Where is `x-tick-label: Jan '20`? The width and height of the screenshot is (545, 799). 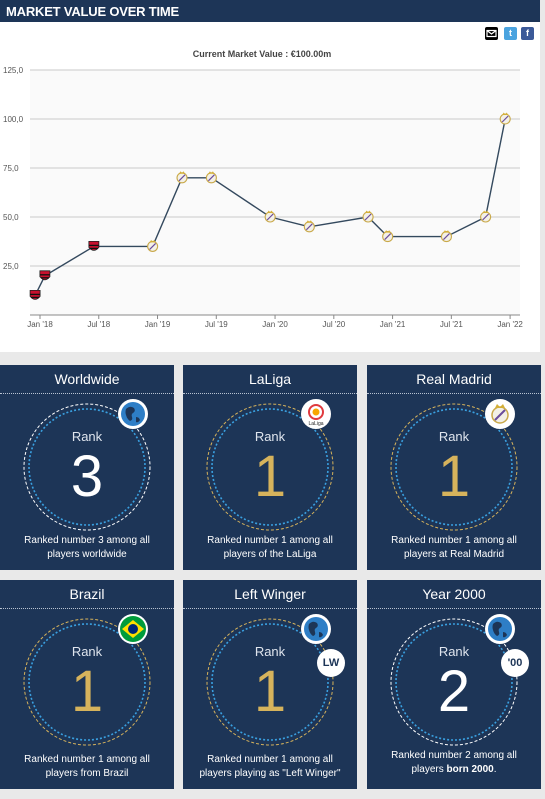 x-tick-label: Jan '20 is located at coordinates (275, 324).